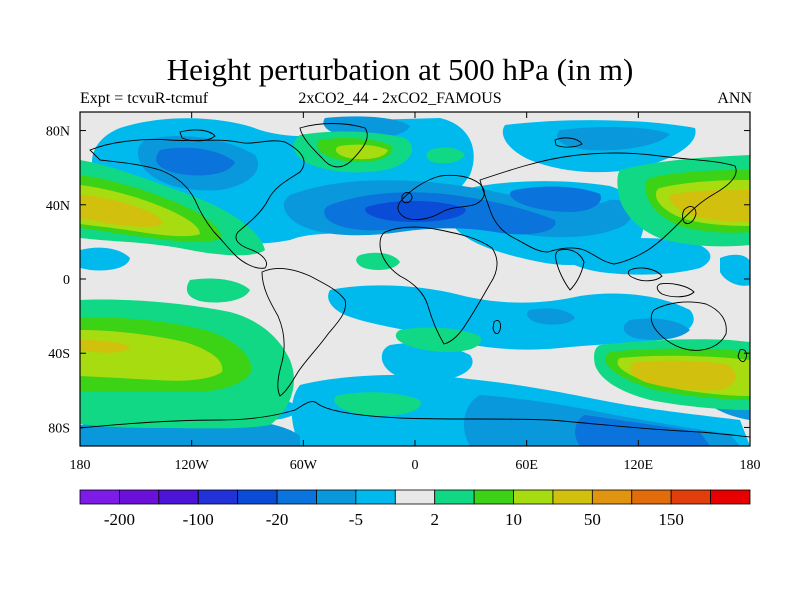  I want to click on lat-tick-label: 80S, so click(59, 428).